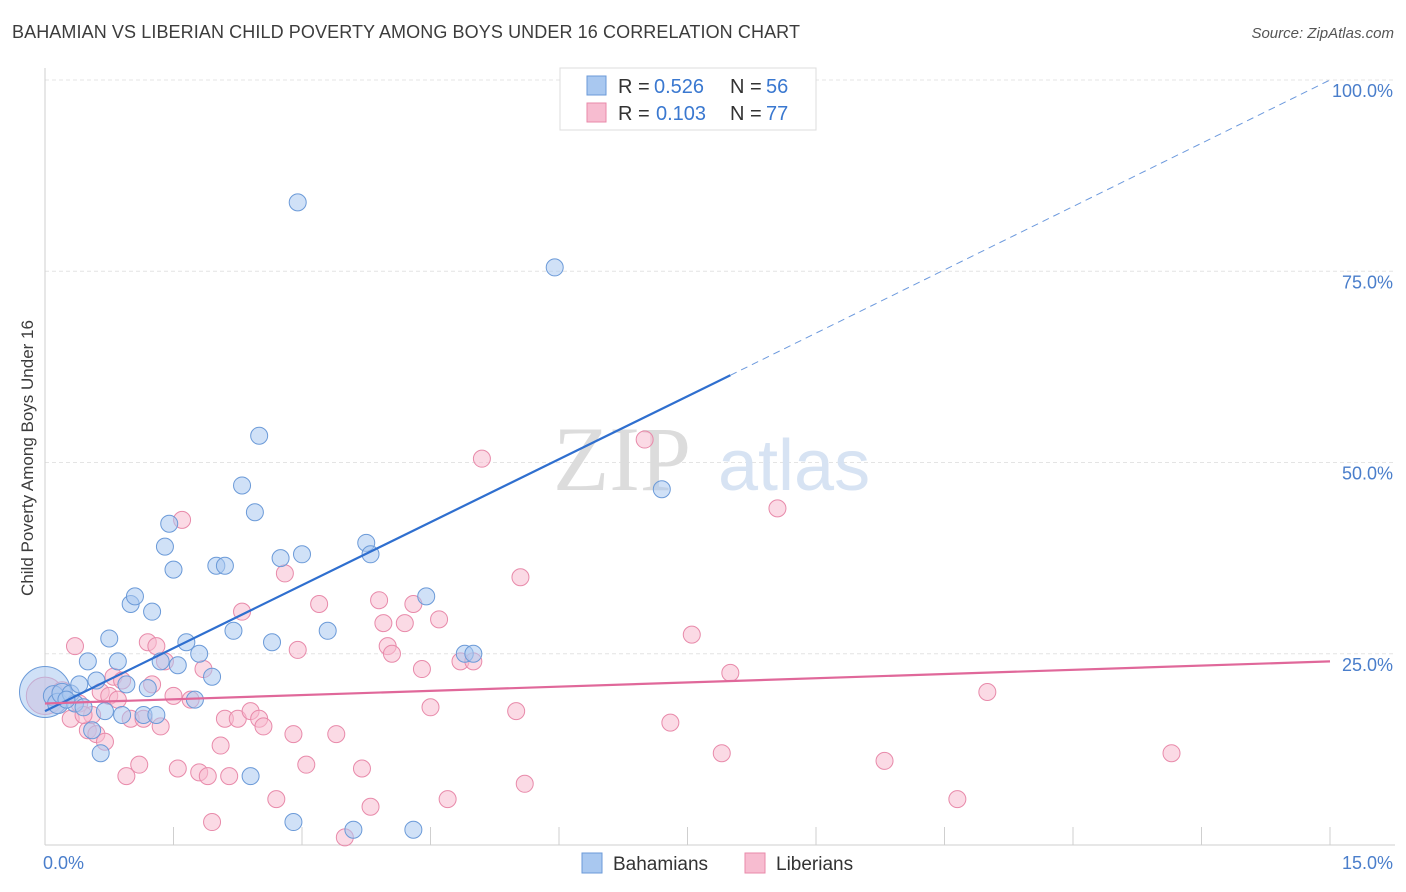  What do you see at coordinates (681, 114) in the screenshot?
I see `legend-r-value-liberians: 0.103` at bounding box center [681, 114].